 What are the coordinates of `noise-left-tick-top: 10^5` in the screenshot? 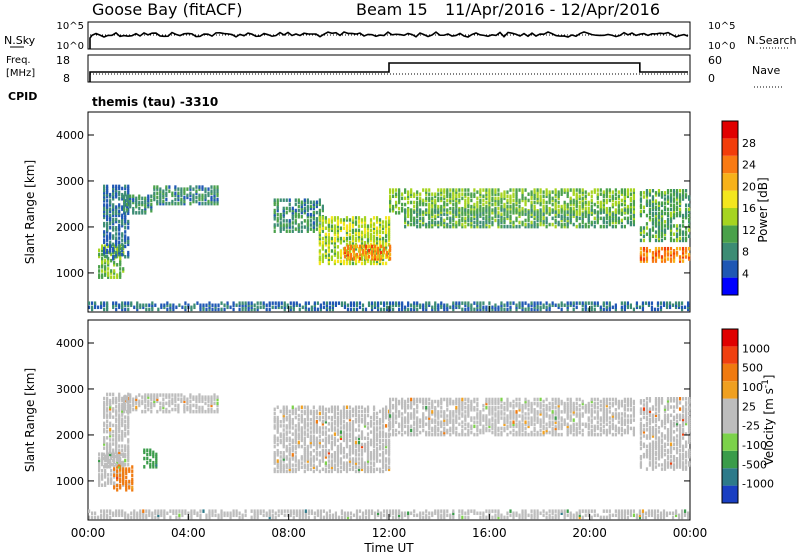 It's located at (70, 26).